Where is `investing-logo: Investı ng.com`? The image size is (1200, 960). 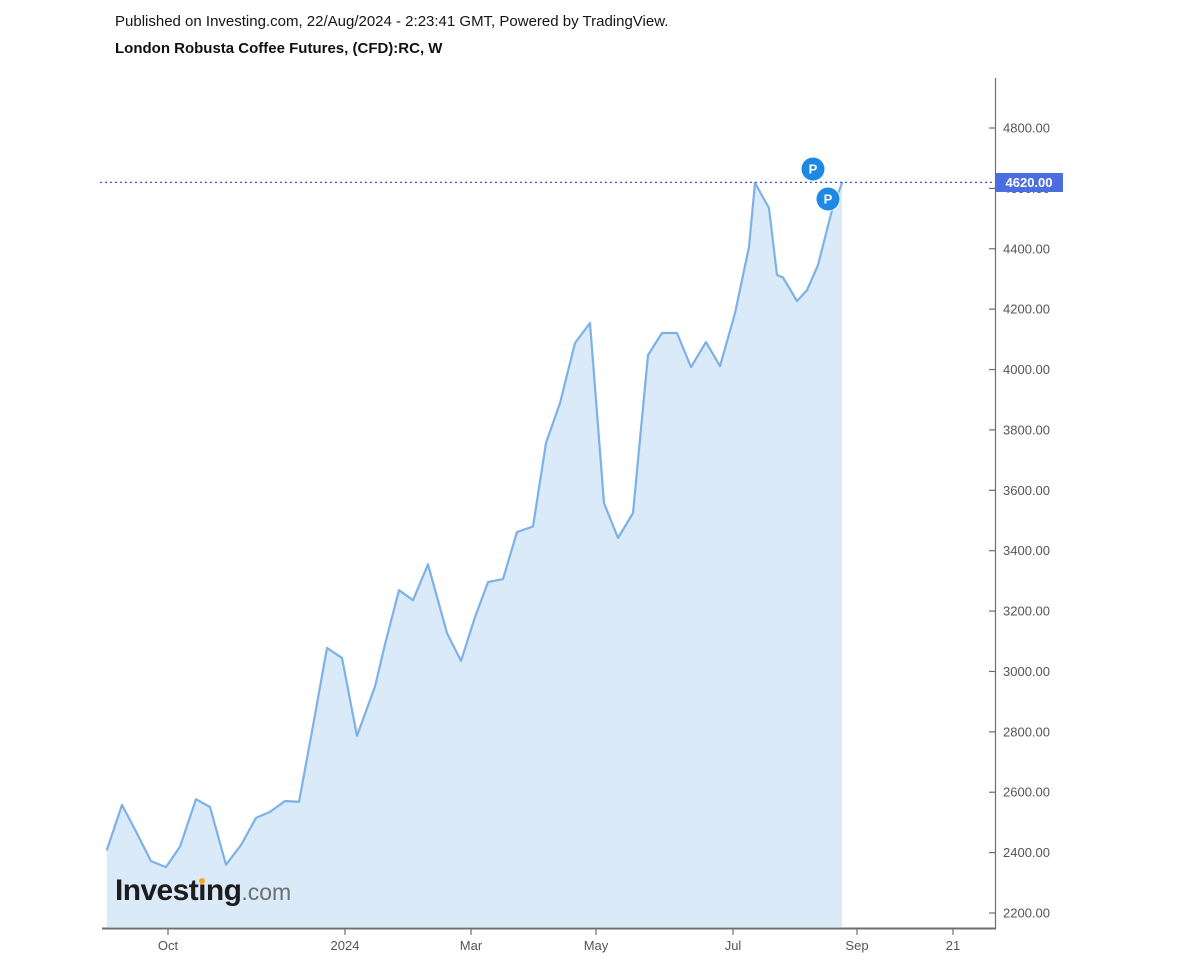 investing-logo: Investı ng.com is located at coordinates (203, 891).